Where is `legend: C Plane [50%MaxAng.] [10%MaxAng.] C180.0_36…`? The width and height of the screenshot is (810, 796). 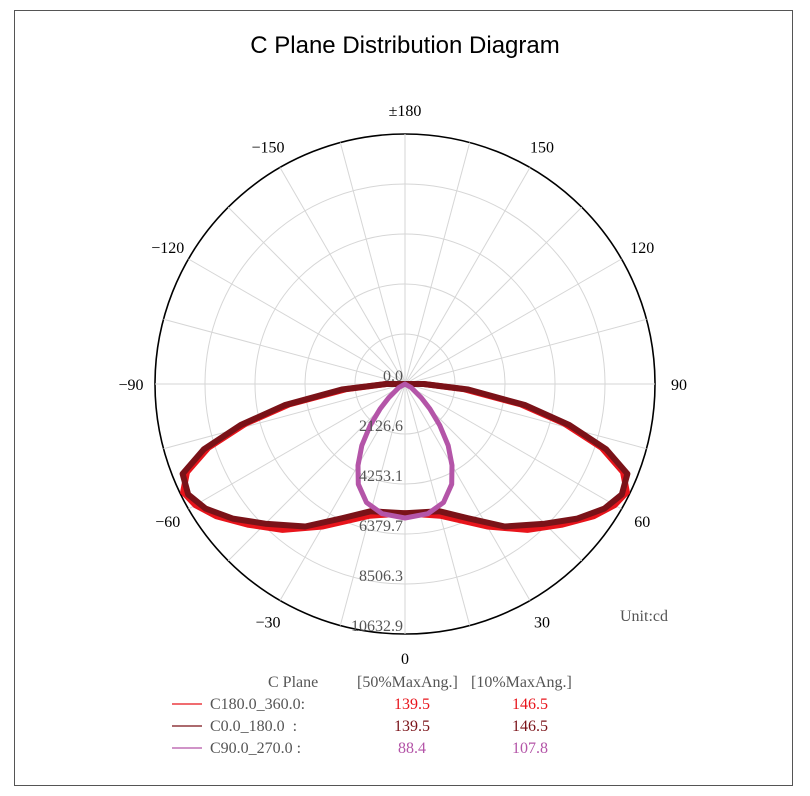
legend: C Plane [50%MaxAng.] [10%MaxAng.] C180.0_36… is located at coordinates (372, 715).